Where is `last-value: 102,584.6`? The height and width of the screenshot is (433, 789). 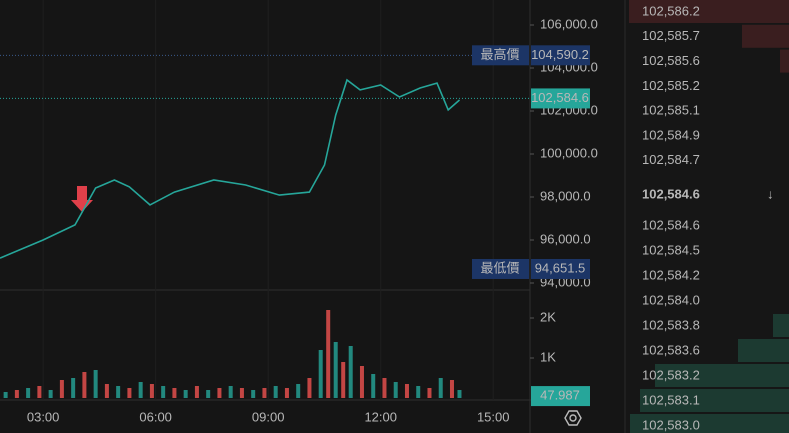
last-value: 102,584.6 is located at coordinates (560, 97).